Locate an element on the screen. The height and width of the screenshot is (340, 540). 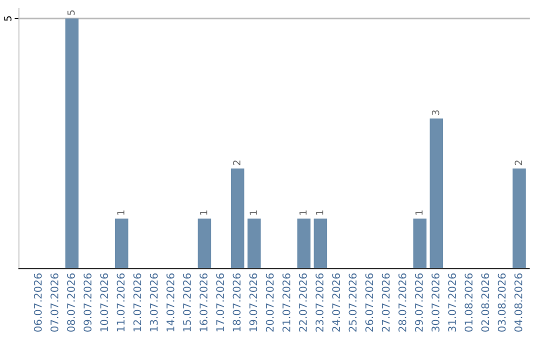
x-tick-label: 08.07.2026 is located at coordinates (71, 302).